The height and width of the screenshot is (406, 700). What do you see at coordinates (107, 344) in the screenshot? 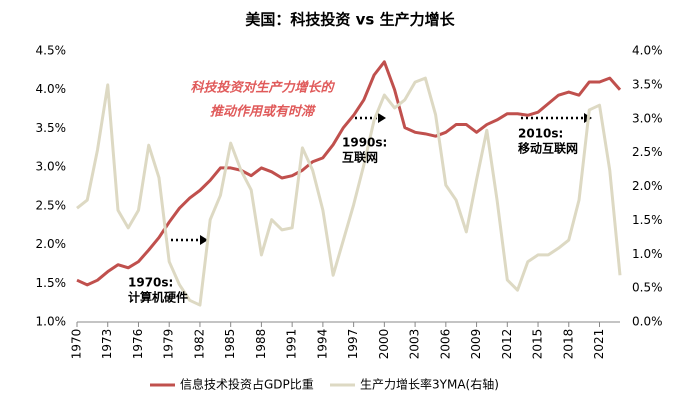
I see `x-tick-label: 1973` at bounding box center [107, 344].